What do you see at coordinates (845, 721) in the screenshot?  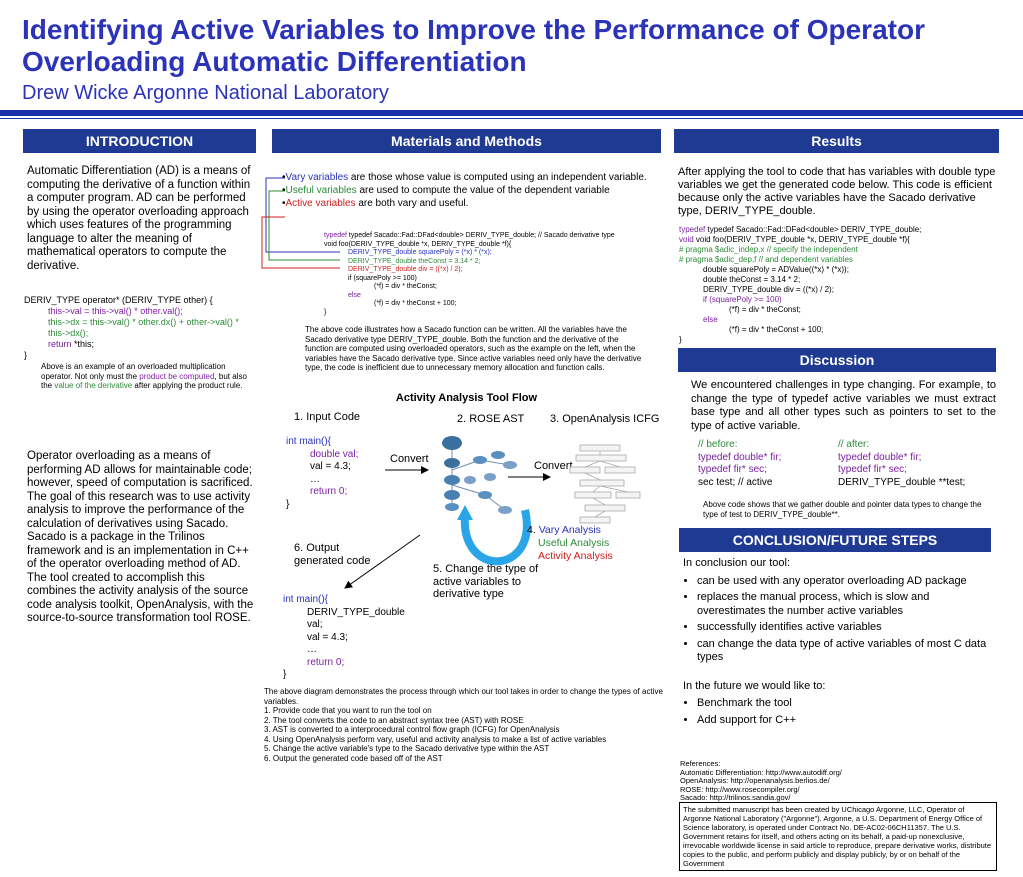 I see `future-bullet: Add support for C++` at bounding box center [845, 721].